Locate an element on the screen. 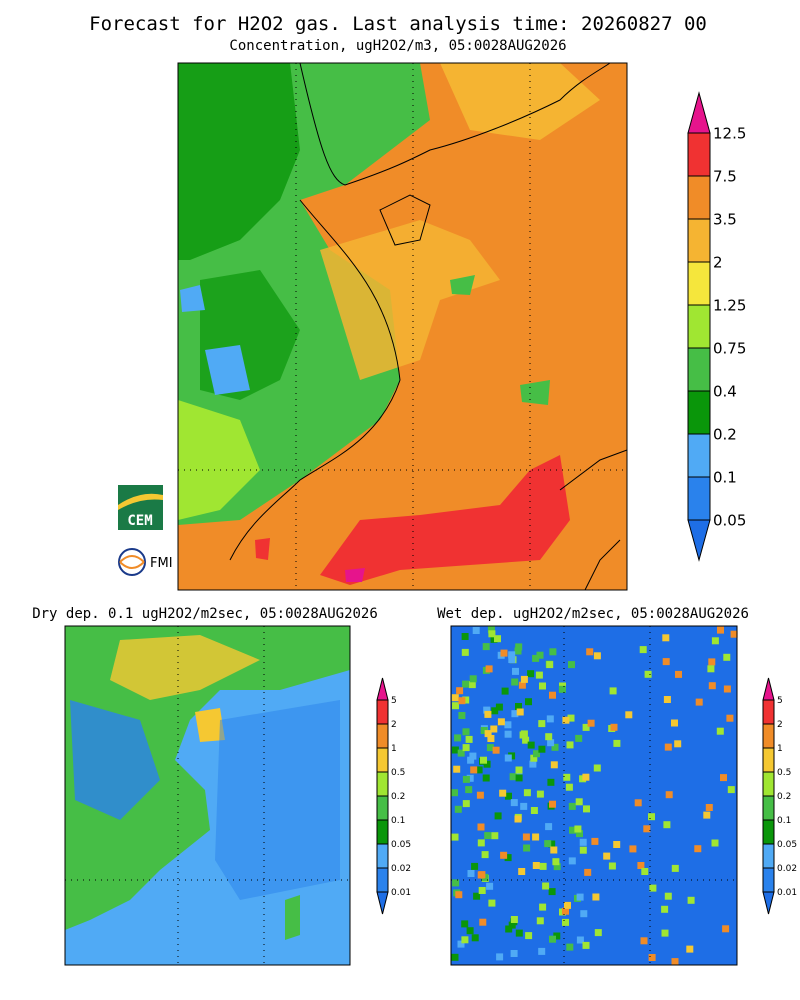 This screenshot has width=800, height=1000. logo-text: FMI is located at coordinates (161, 563).